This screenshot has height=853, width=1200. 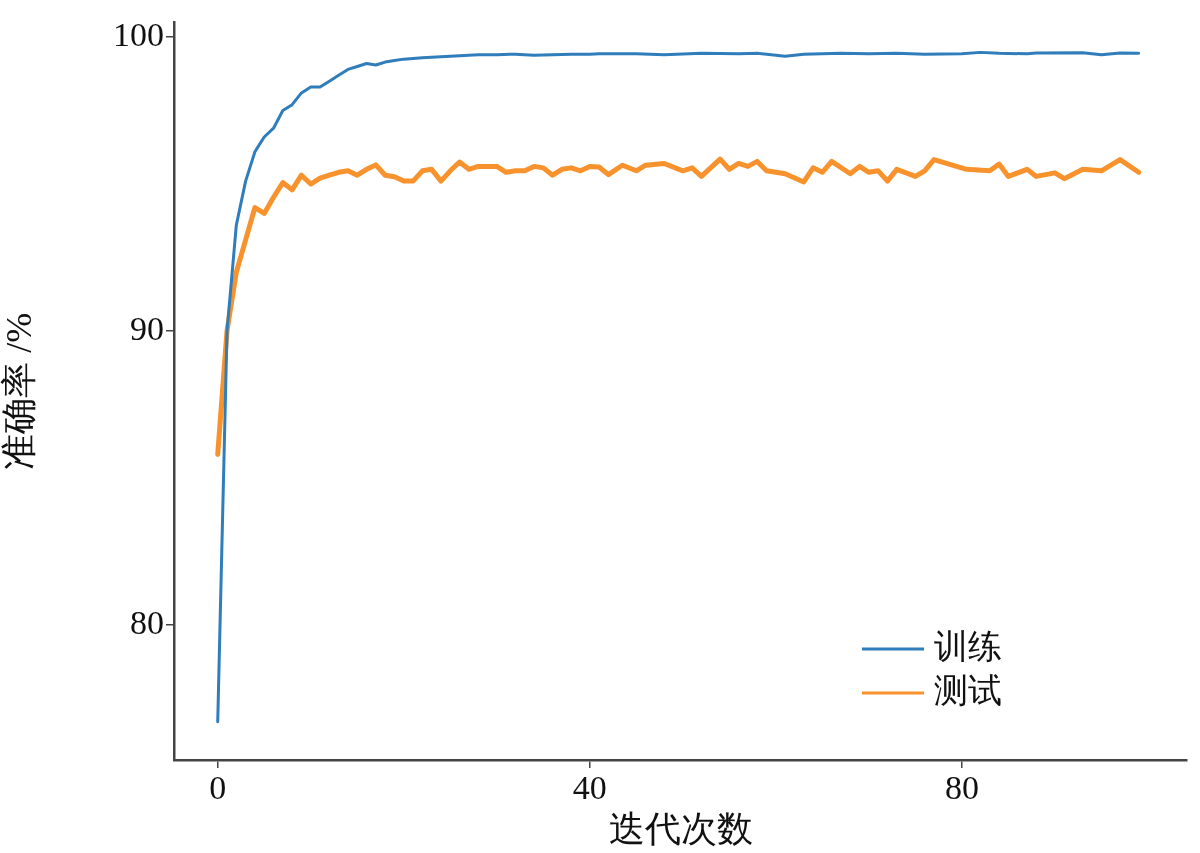 I want to click on y-tick-label: 80, so click(x=147, y=622).